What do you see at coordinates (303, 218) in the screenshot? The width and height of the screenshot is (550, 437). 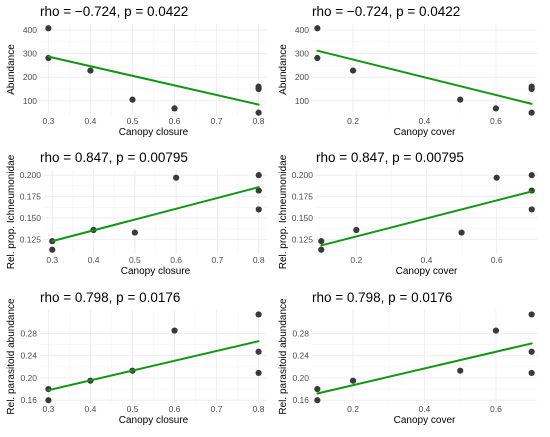 I see `y-tick-label: 0.150` at bounding box center [303, 218].